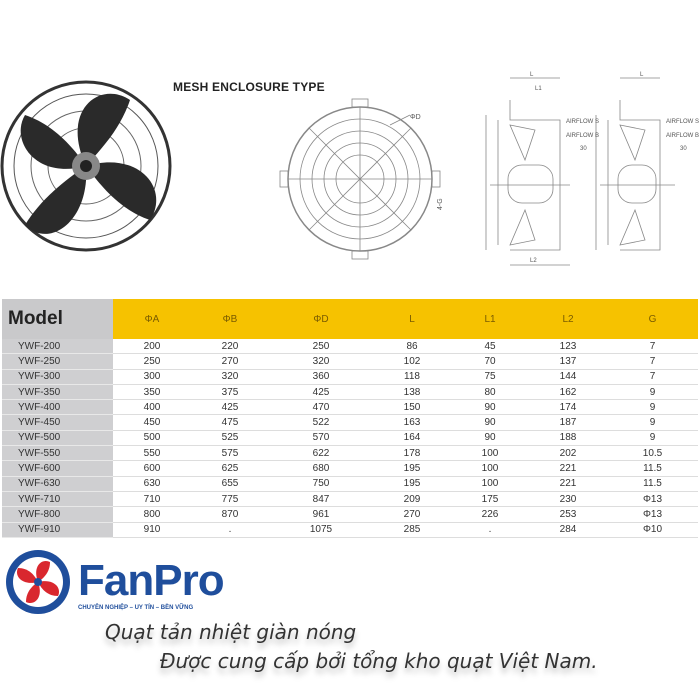 This screenshot has width=700, height=700. Describe the element at coordinates (538, 89) in the screenshot. I see `label-l1: L1` at that location.